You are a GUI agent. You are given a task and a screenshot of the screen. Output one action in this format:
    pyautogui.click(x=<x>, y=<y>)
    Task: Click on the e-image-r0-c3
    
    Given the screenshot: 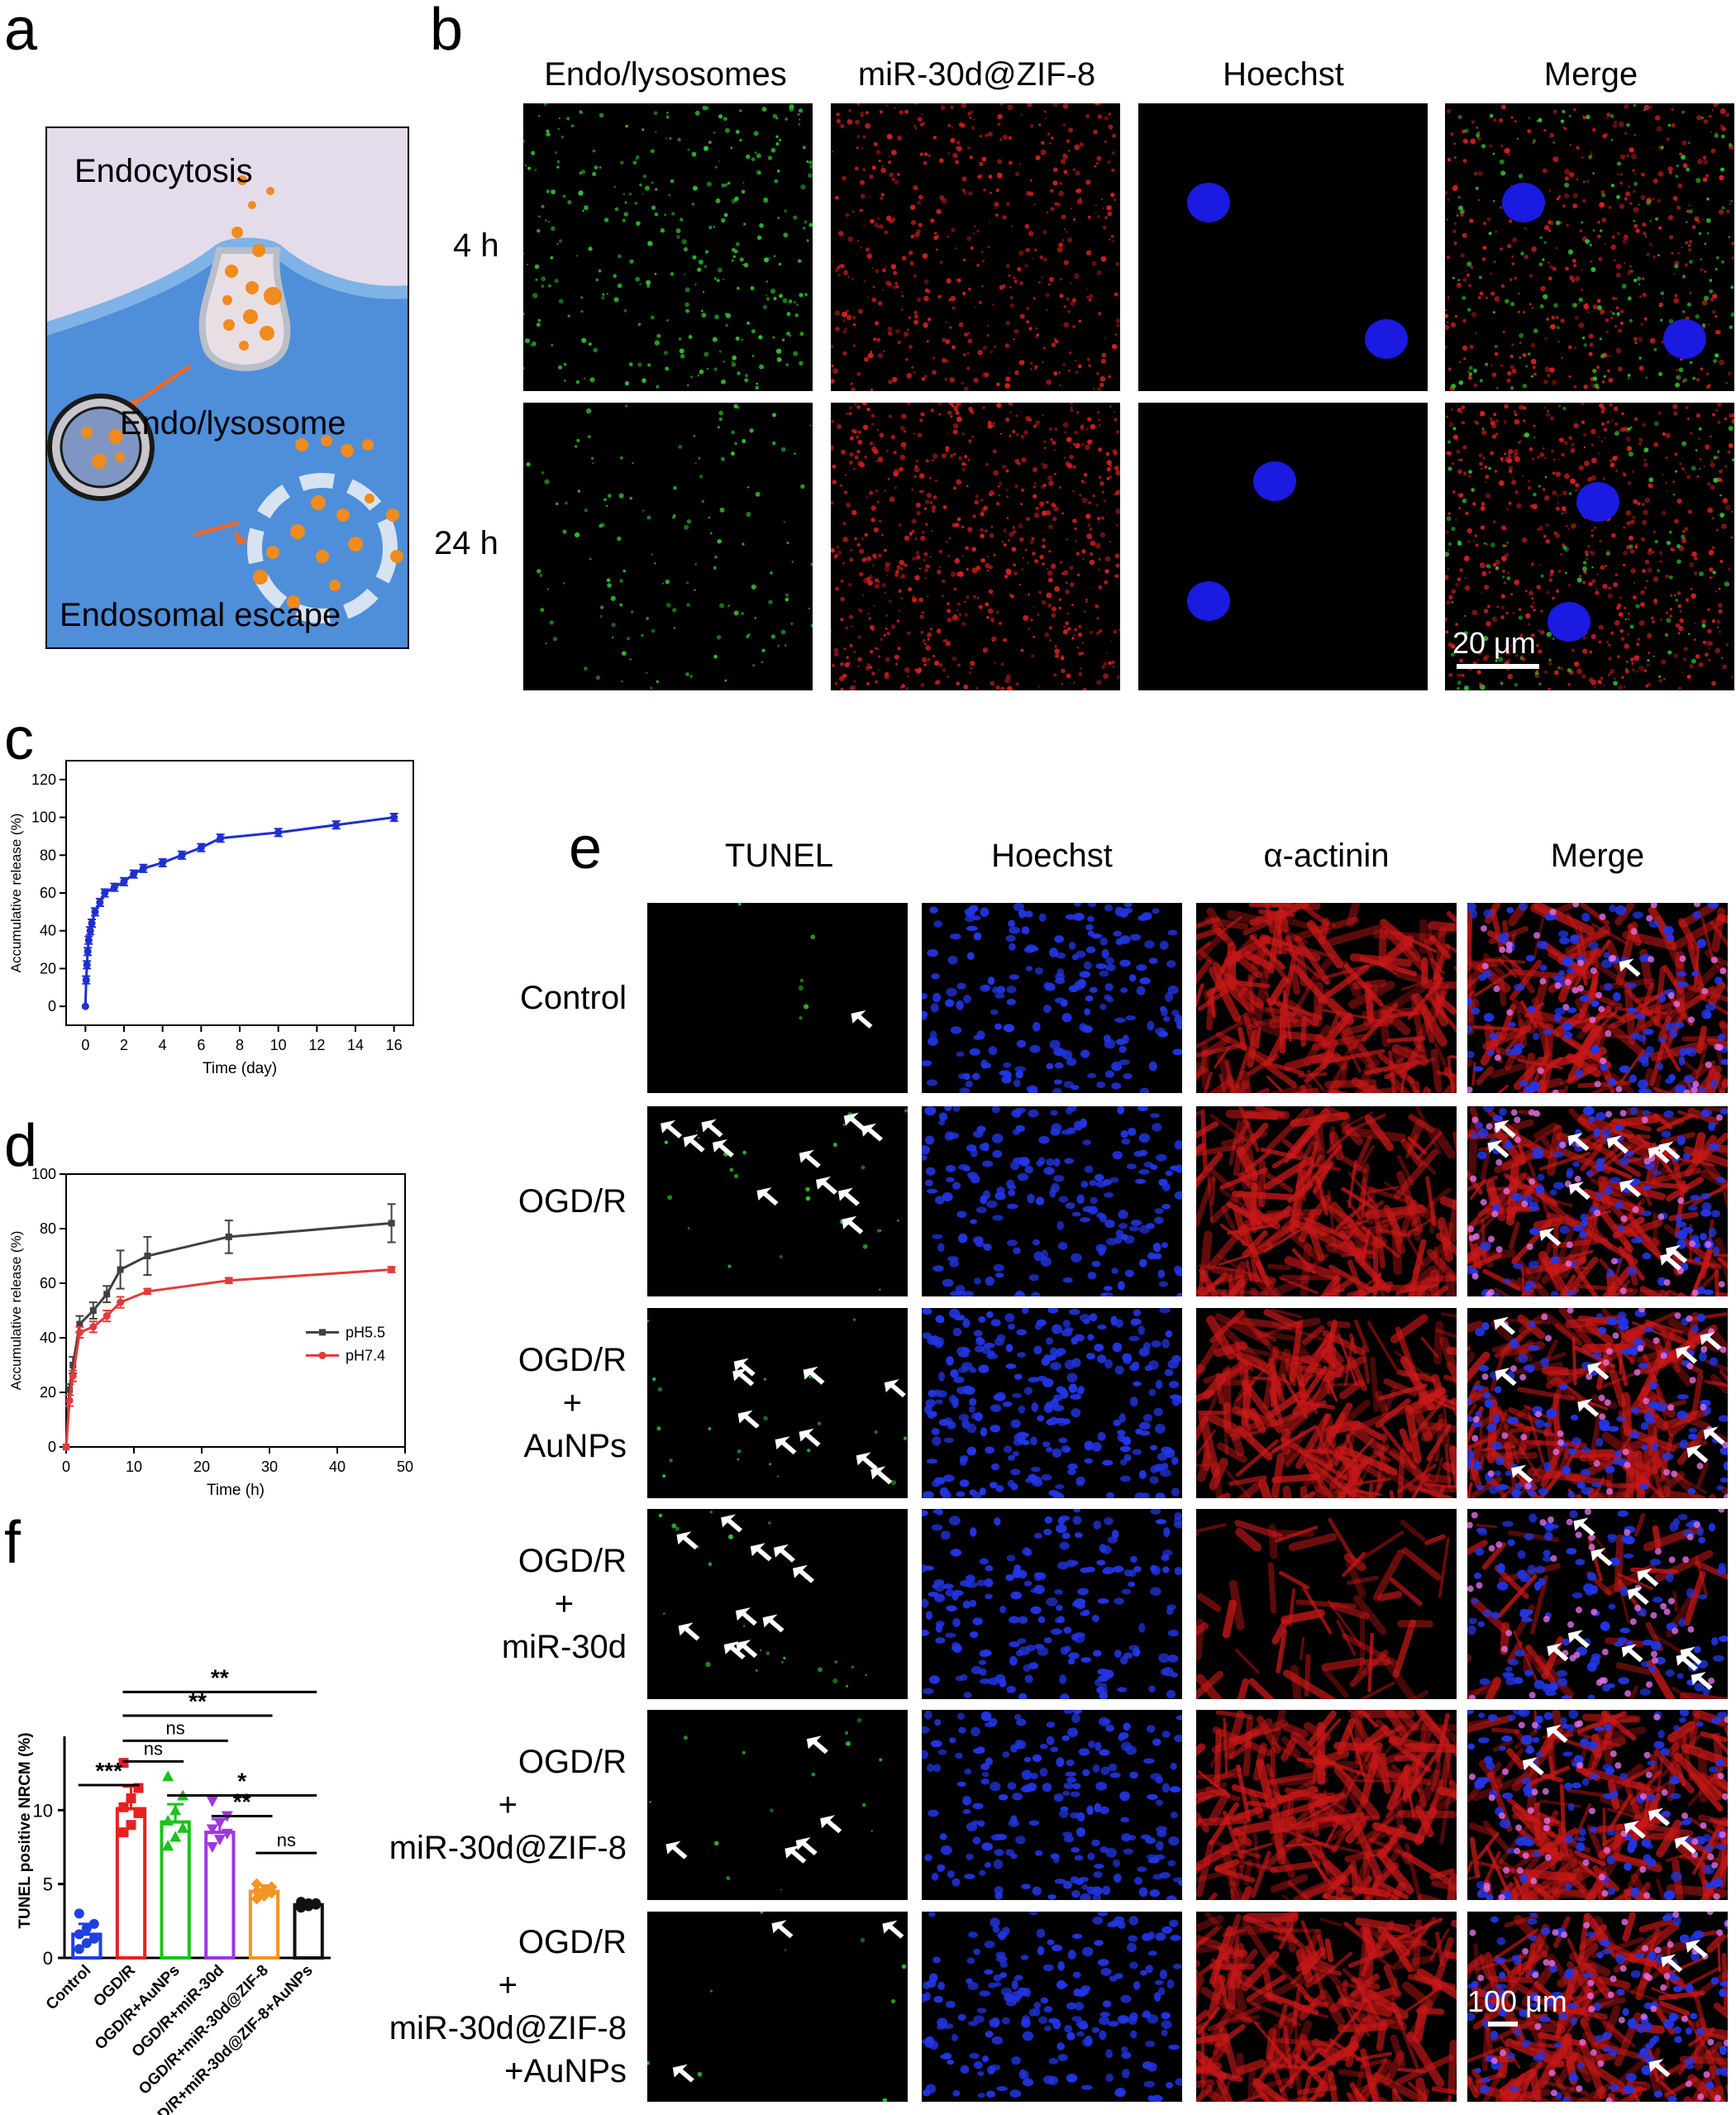 What is the action you would take?
    pyautogui.click(x=1597, y=998)
    